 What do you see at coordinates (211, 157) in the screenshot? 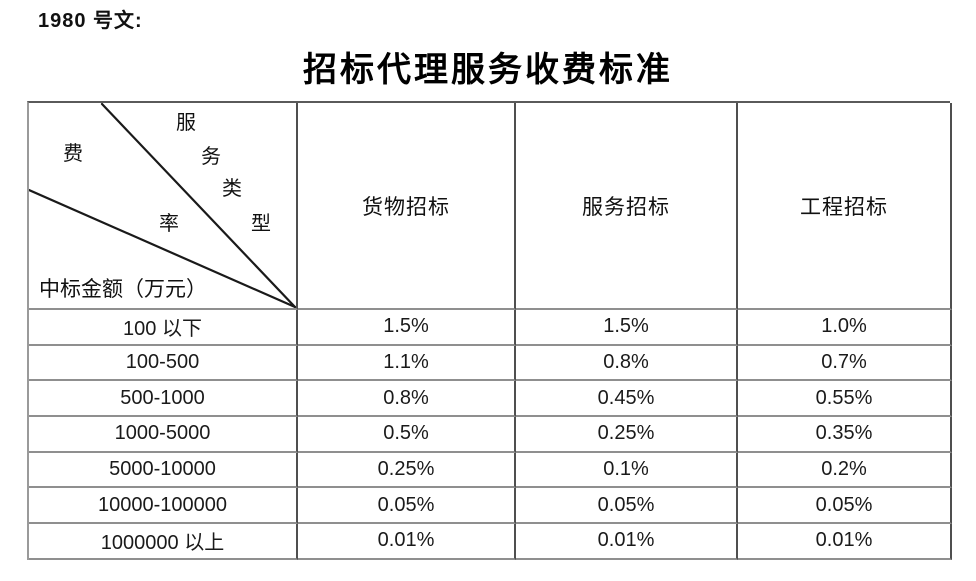
I see `axis-service-type-char: 务` at bounding box center [211, 157].